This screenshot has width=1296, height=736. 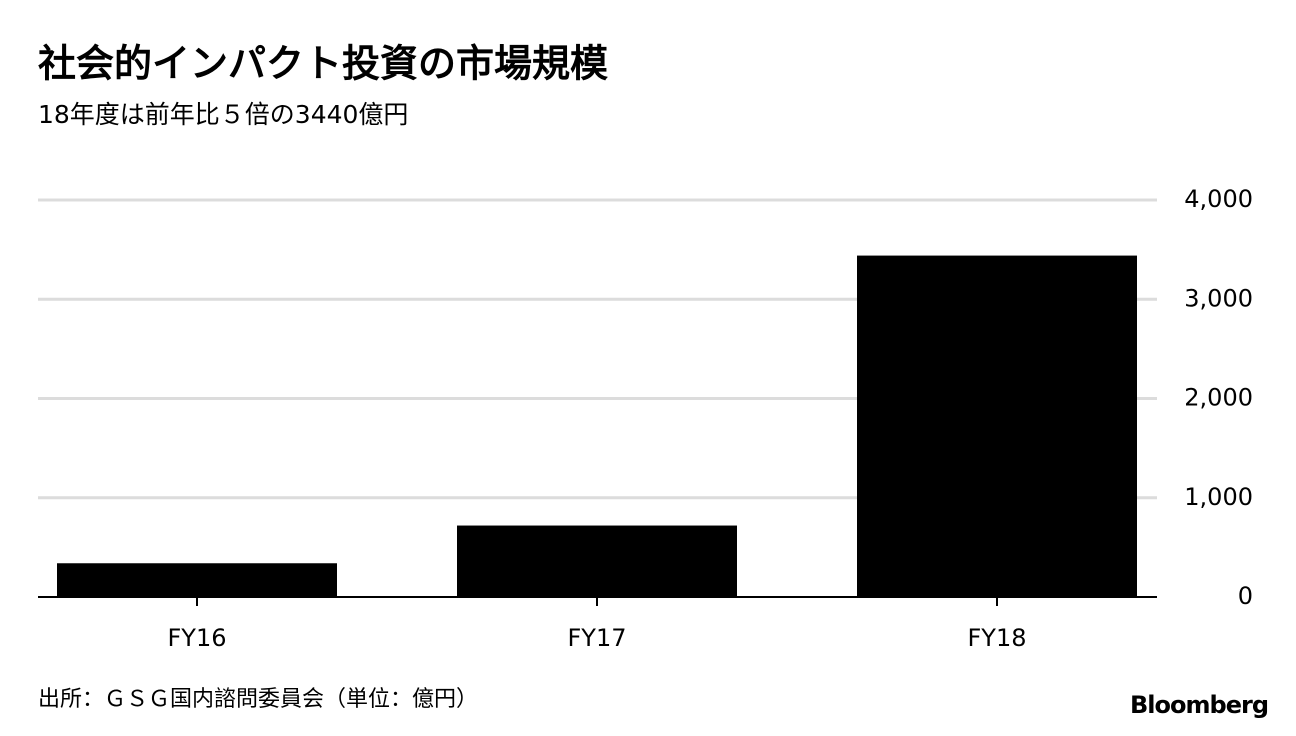 What do you see at coordinates (223, 114) in the screenshot?
I see `chart-subtitle: 18年度は前年比５倍の3440億円` at bounding box center [223, 114].